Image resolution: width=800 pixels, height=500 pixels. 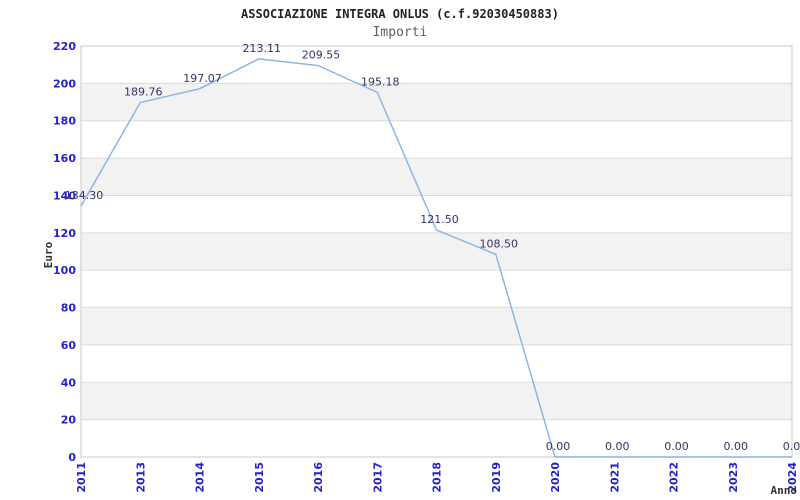 I want to click on data-label: 213.11, so click(x=262, y=48).